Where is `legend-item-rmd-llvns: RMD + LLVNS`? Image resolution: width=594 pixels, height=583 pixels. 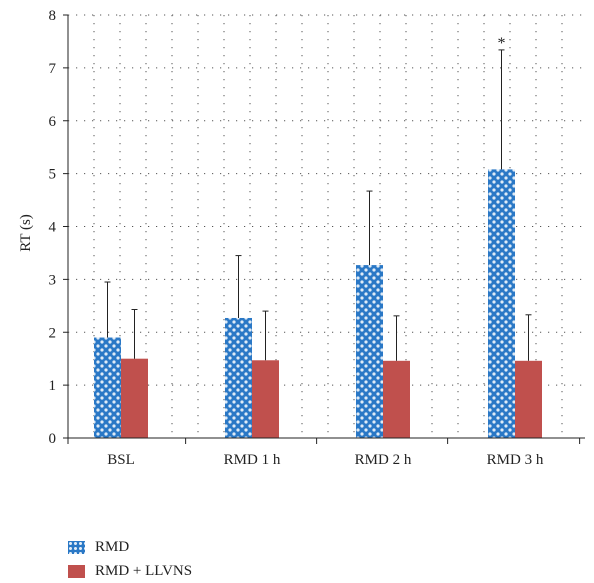
legend-item-rmd-llvns: RMD + LLVNS is located at coordinates (130, 571).